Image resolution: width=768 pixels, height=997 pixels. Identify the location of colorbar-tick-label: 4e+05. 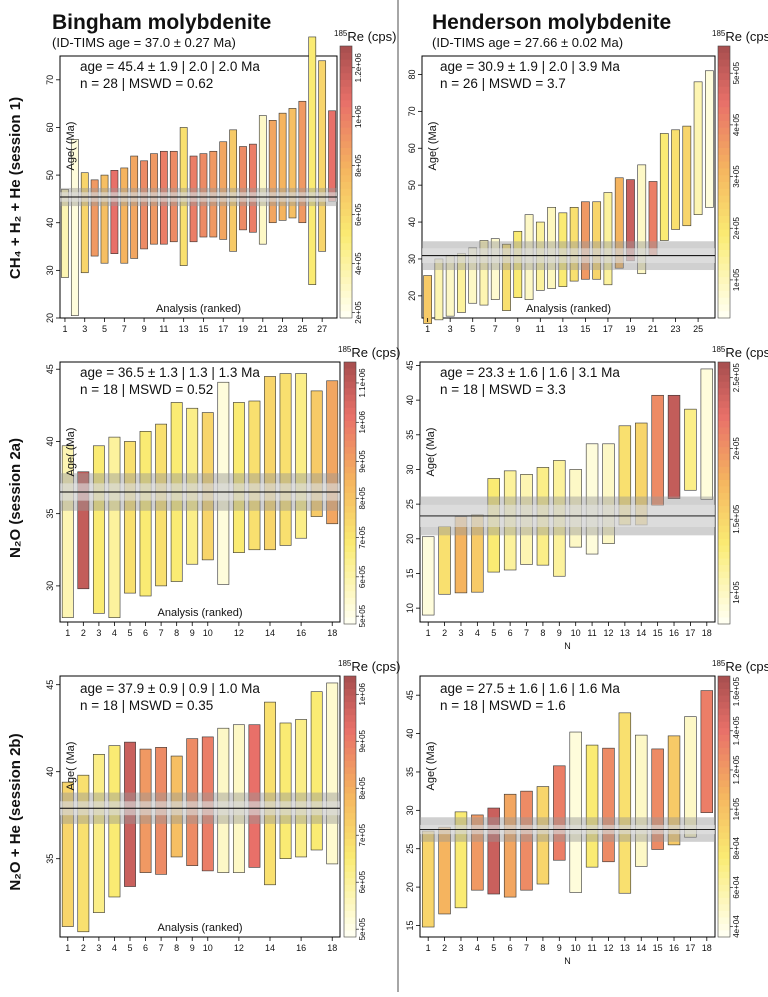
(358, 263).